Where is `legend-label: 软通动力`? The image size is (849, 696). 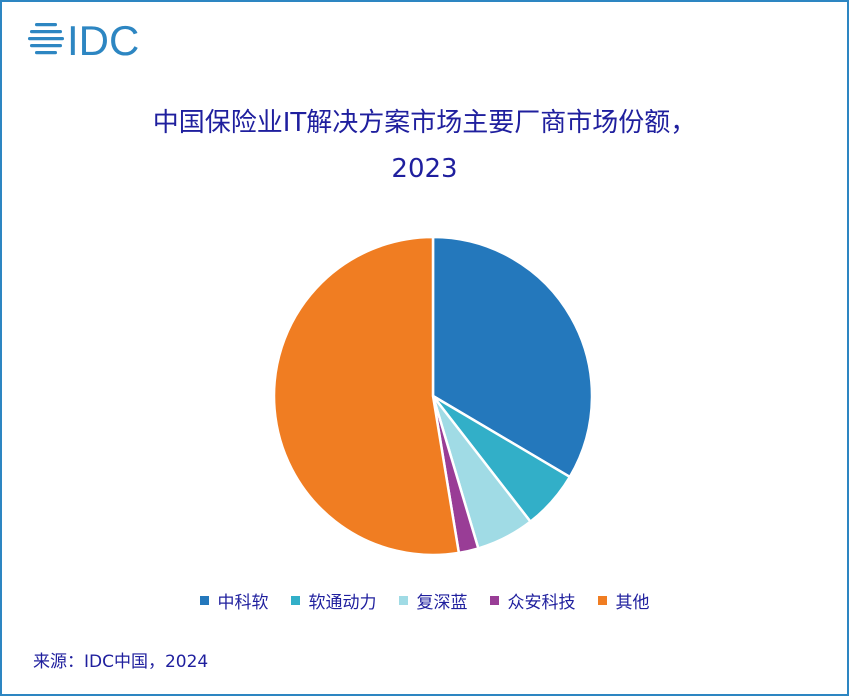
legend-label: 软通动力 is located at coordinates (342, 603).